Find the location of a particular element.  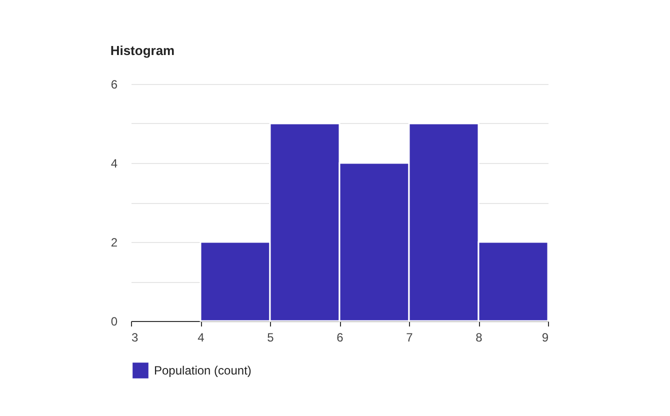

y-tick-label: 6 is located at coordinates (114, 85).